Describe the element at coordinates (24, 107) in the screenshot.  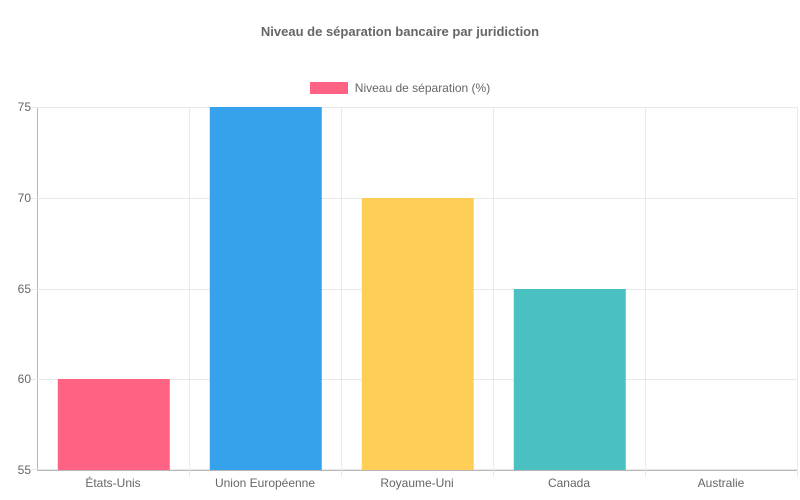
I see `y-tick-label-75: 75` at that location.